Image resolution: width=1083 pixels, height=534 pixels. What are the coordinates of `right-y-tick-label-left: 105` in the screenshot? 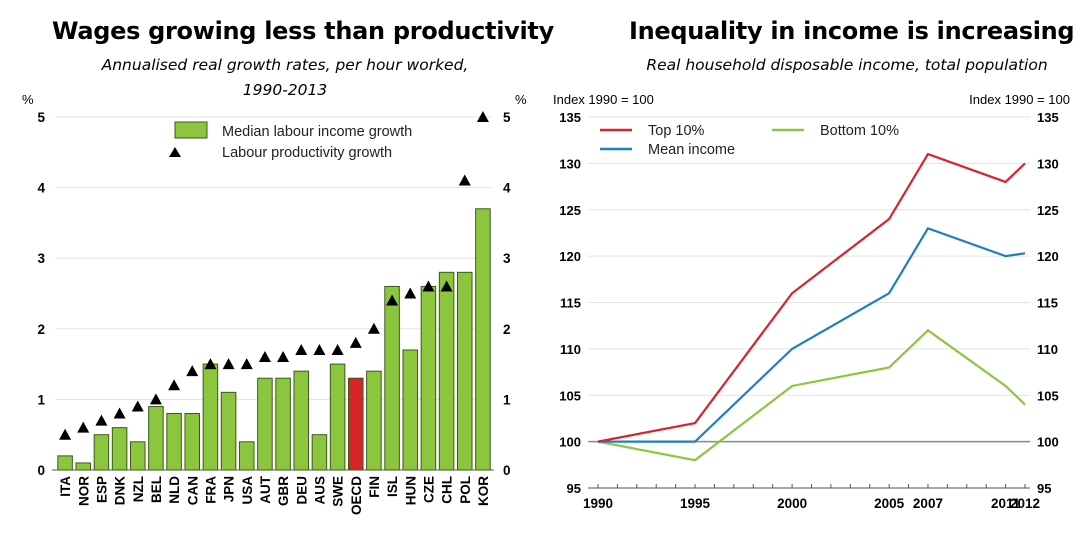 It's located at (570, 395).